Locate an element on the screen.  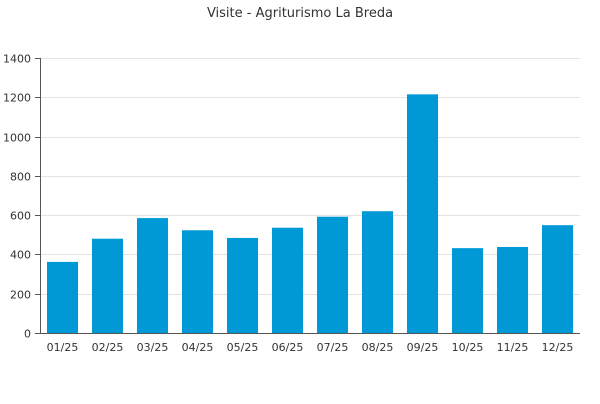
x-tick-label: 04/25 is located at coordinates (198, 347).